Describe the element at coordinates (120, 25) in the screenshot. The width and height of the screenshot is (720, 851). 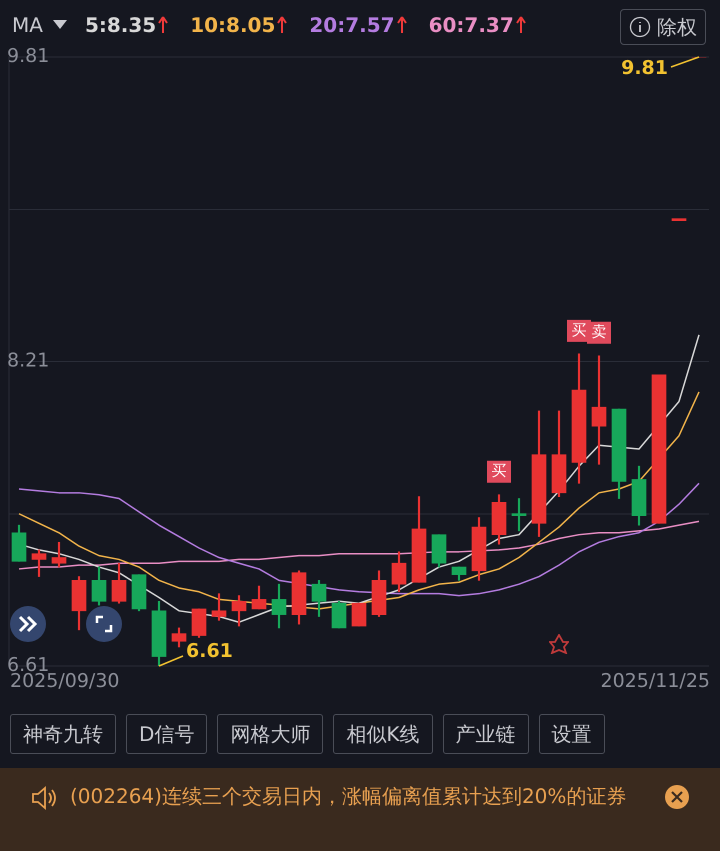
I see `legend-label: 5:8.35` at that location.